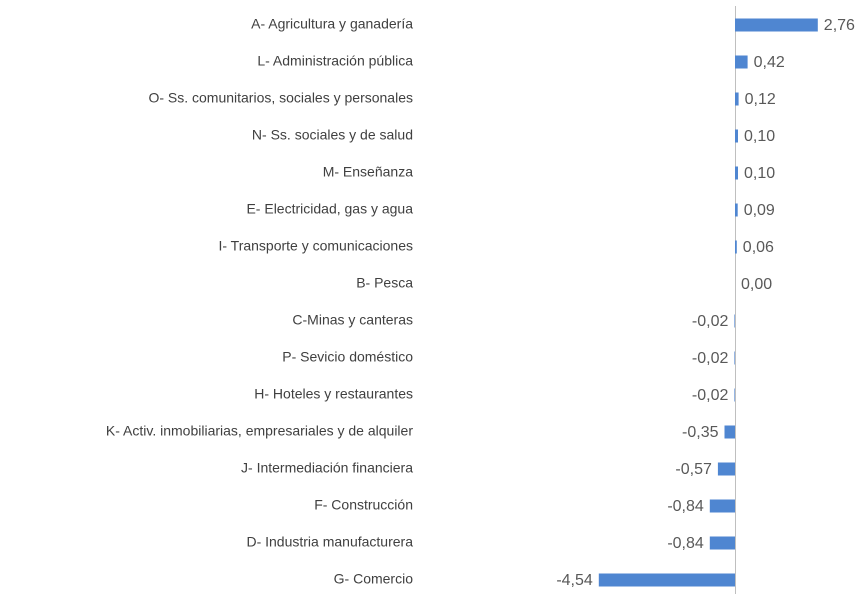 The height and width of the screenshot is (596, 867). Describe the element at coordinates (352, 320) in the screenshot. I see `category-label: C-Minas y canteras` at that location.